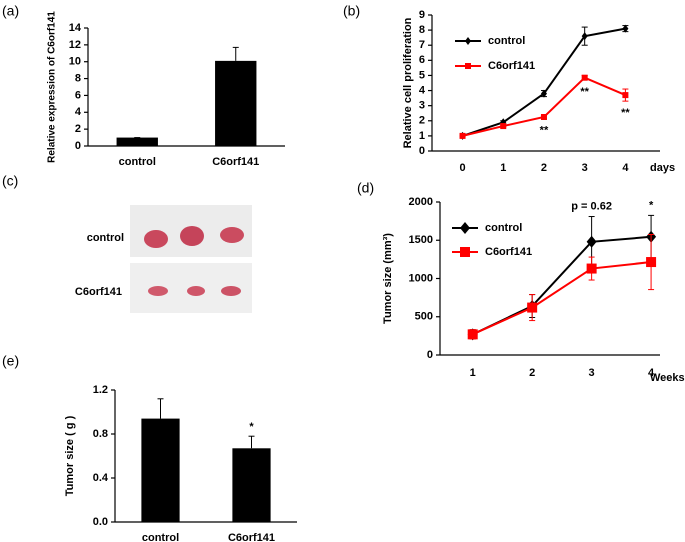  Describe the element at coordinates (101, 478) in the screenshot. I see `y-tick-label: 0.4` at that location.